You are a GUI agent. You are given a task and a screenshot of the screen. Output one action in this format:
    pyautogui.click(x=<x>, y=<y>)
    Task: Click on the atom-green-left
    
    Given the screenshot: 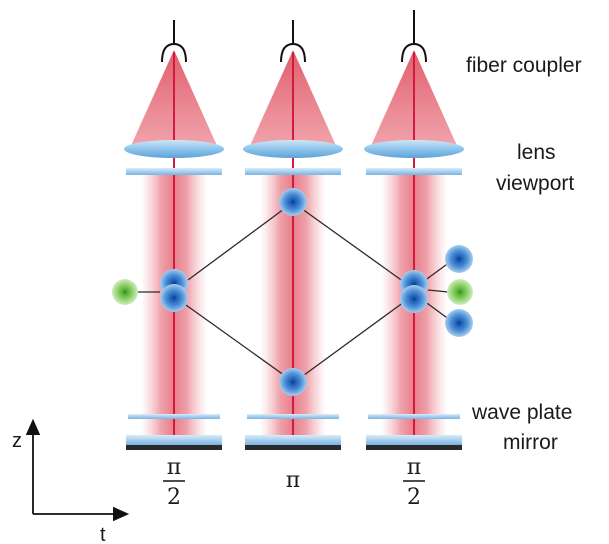 What is the action you would take?
    pyautogui.click(x=125, y=292)
    